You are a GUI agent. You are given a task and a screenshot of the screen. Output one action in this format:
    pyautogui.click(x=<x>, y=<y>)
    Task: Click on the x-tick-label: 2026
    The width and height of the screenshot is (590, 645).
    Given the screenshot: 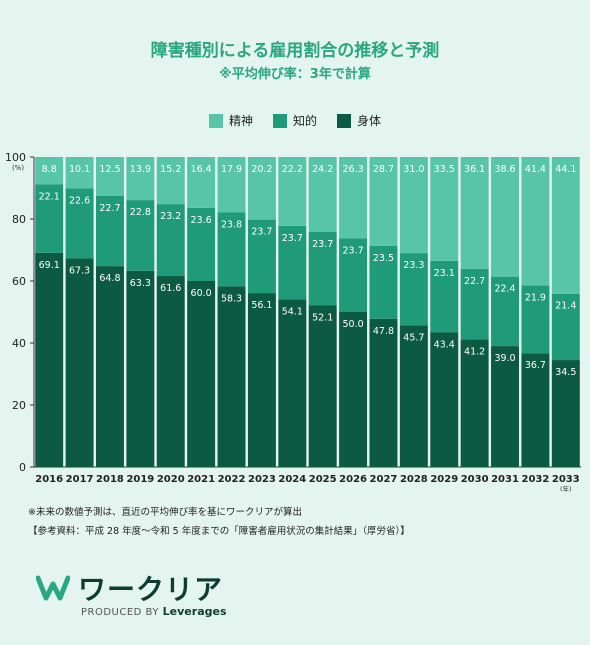 What is the action you would take?
    pyautogui.click(x=353, y=479)
    